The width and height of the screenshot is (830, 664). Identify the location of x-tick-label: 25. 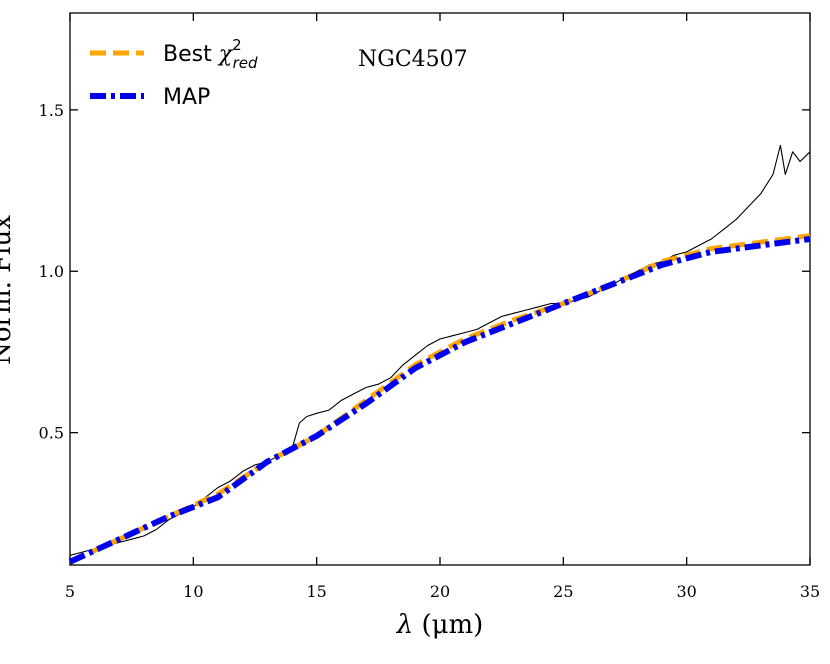
(563, 591).